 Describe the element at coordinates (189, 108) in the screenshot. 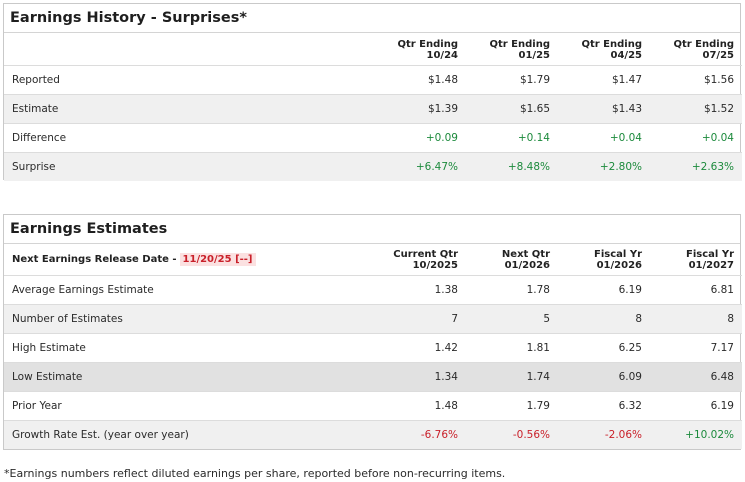

I see `row-label: Estimate` at that location.